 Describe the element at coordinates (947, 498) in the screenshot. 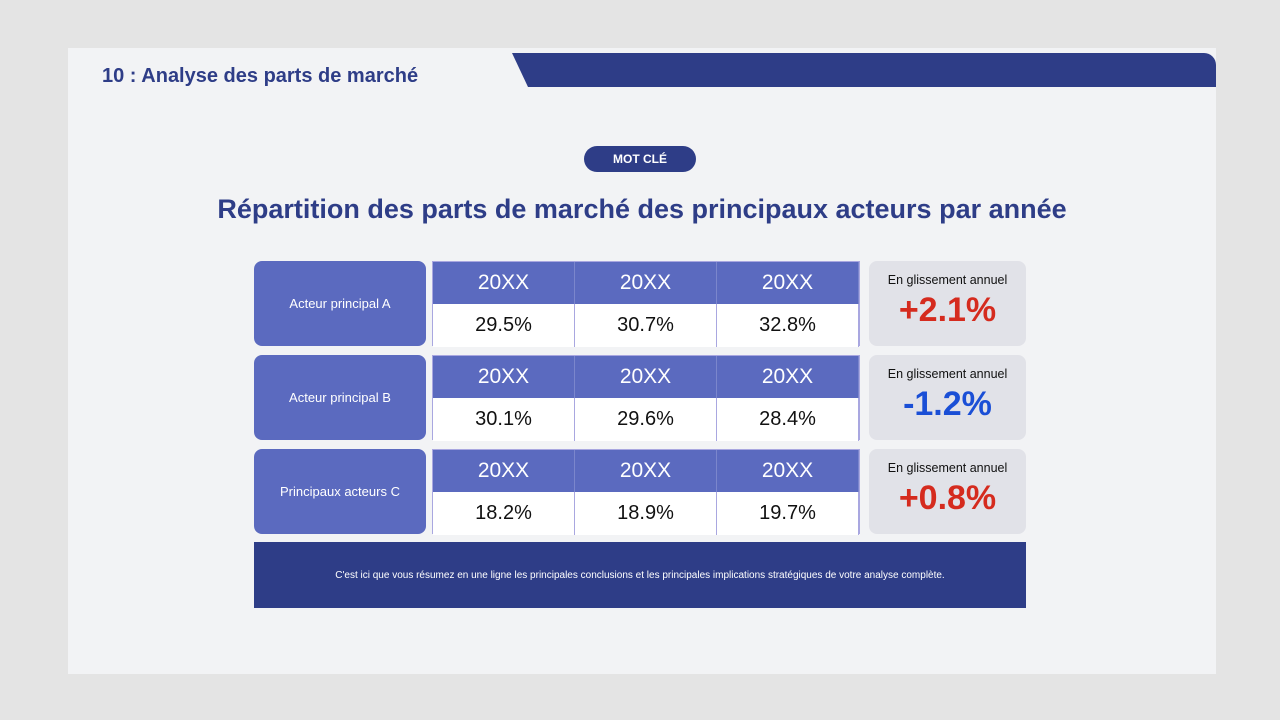

I see `yoy-value: +0.8%` at that location.